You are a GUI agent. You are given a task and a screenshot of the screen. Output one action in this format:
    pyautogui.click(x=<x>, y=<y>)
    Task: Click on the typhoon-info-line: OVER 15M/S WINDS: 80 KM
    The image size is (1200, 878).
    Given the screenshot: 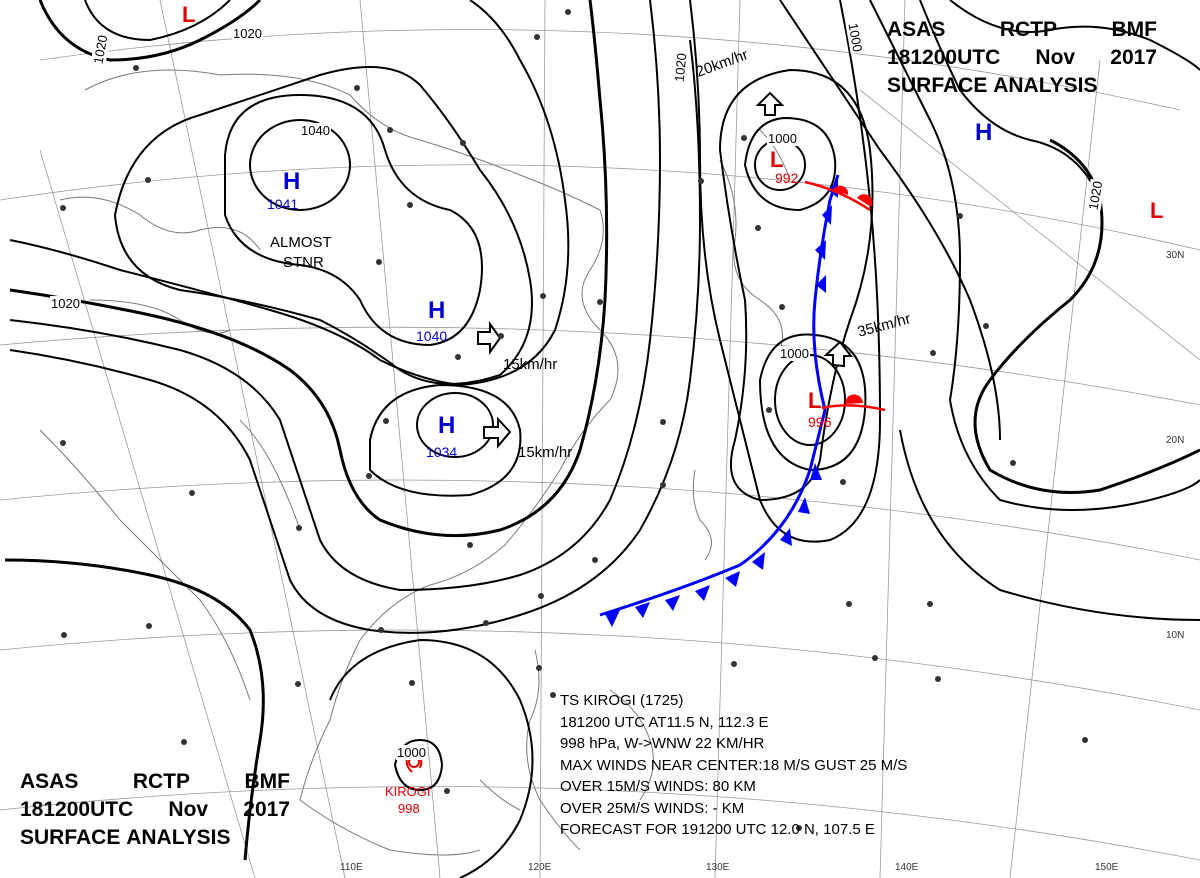 What is the action you would take?
    pyautogui.click(x=658, y=786)
    